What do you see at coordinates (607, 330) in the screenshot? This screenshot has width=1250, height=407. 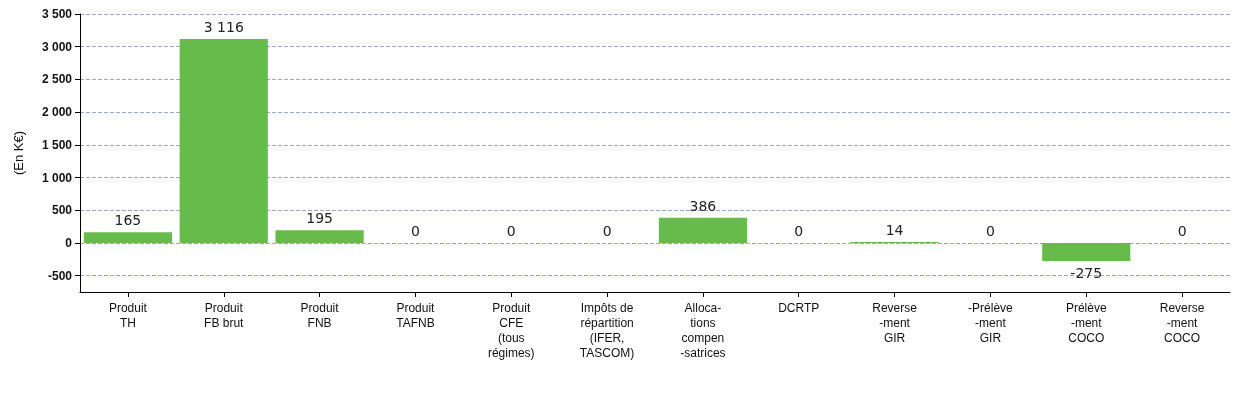 I see `x-tick-label: Impôts de répartition (IFER, TASCOM)` at bounding box center [607, 330].